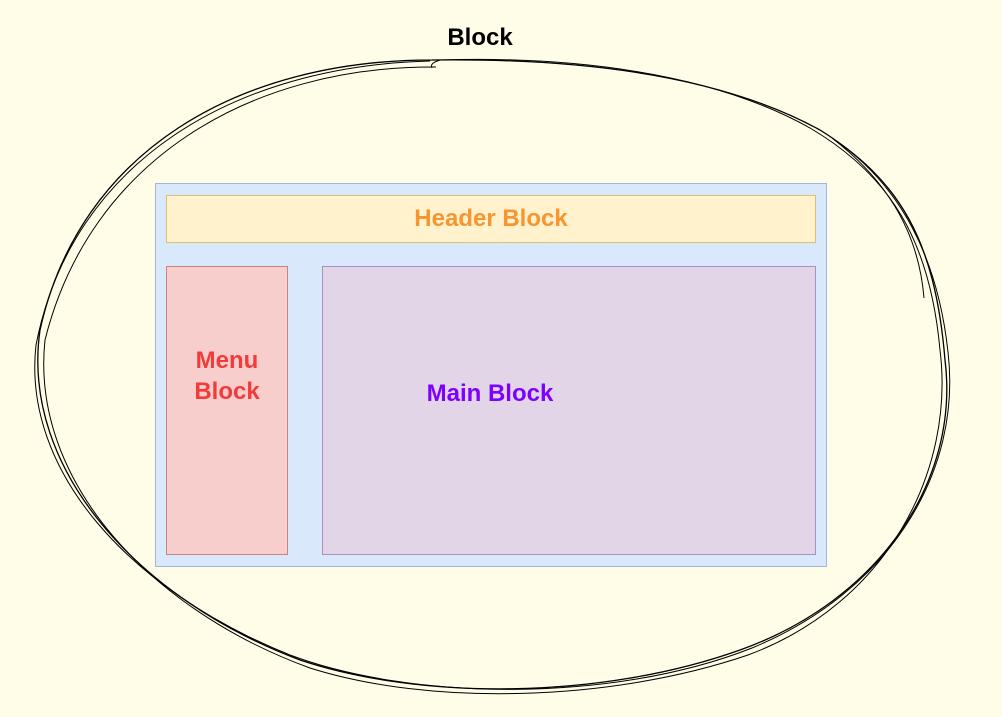 This screenshot has height=717, width=1002. What do you see at coordinates (490, 393) in the screenshot?
I see `main-block-label: Main Block` at bounding box center [490, 393].